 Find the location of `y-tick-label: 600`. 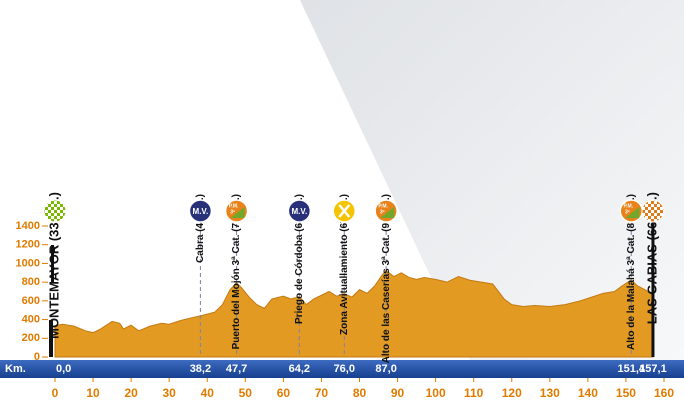

y-tick-label: 600 is located at coordinates (31, 301).